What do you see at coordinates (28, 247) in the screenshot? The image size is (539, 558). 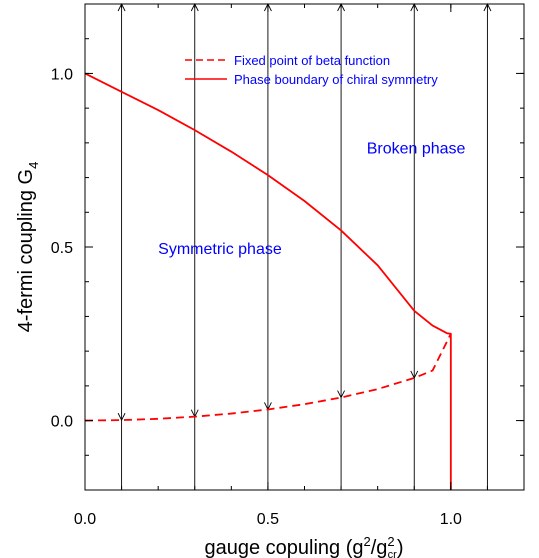 I see `y-axis-title: 4-fermi coupling G4` at bounding box center [28, 247].